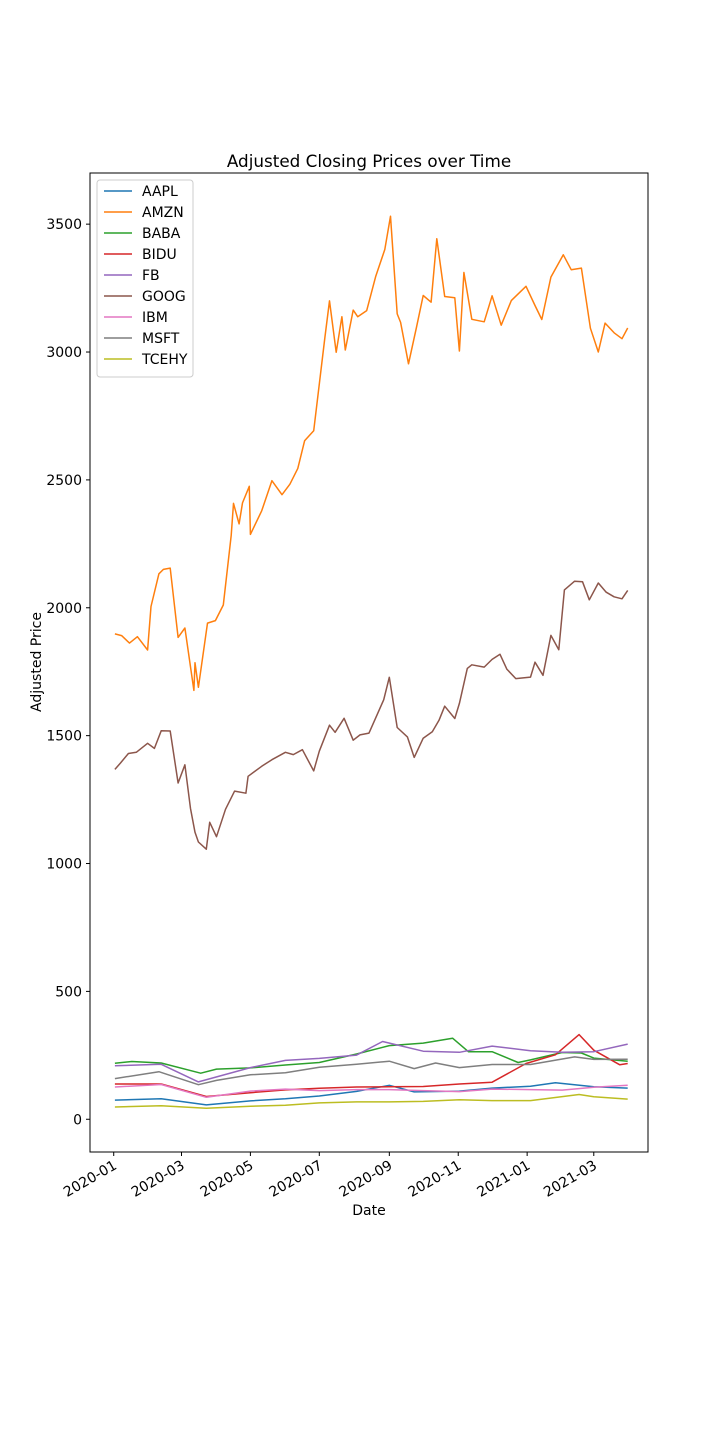  Describe the element at coordinates (368, 1211) in the screenshot. I see `x-axis-label: Date` at that location.